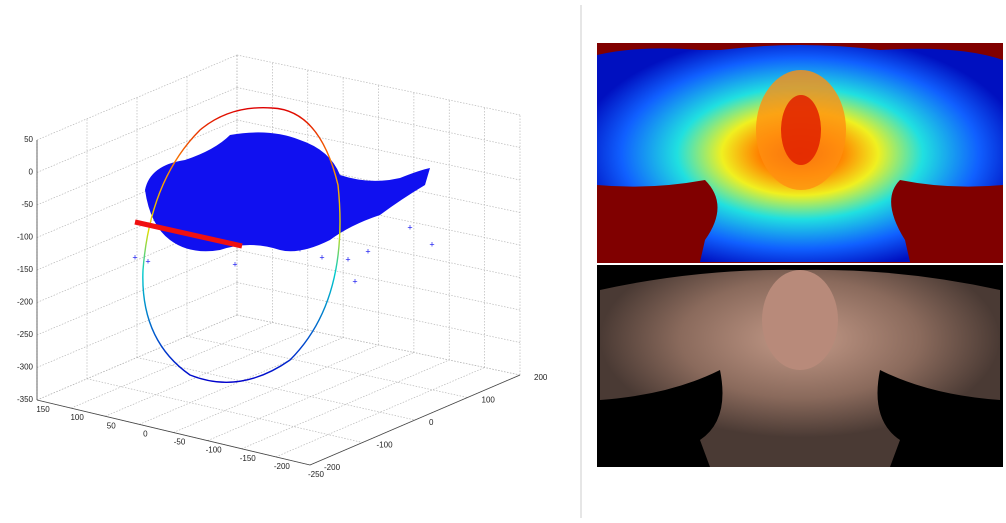 Image resolution: width=1006 pixels, height=523 pixels. I want to click on x-tick-label: -100, so click(214, 450).